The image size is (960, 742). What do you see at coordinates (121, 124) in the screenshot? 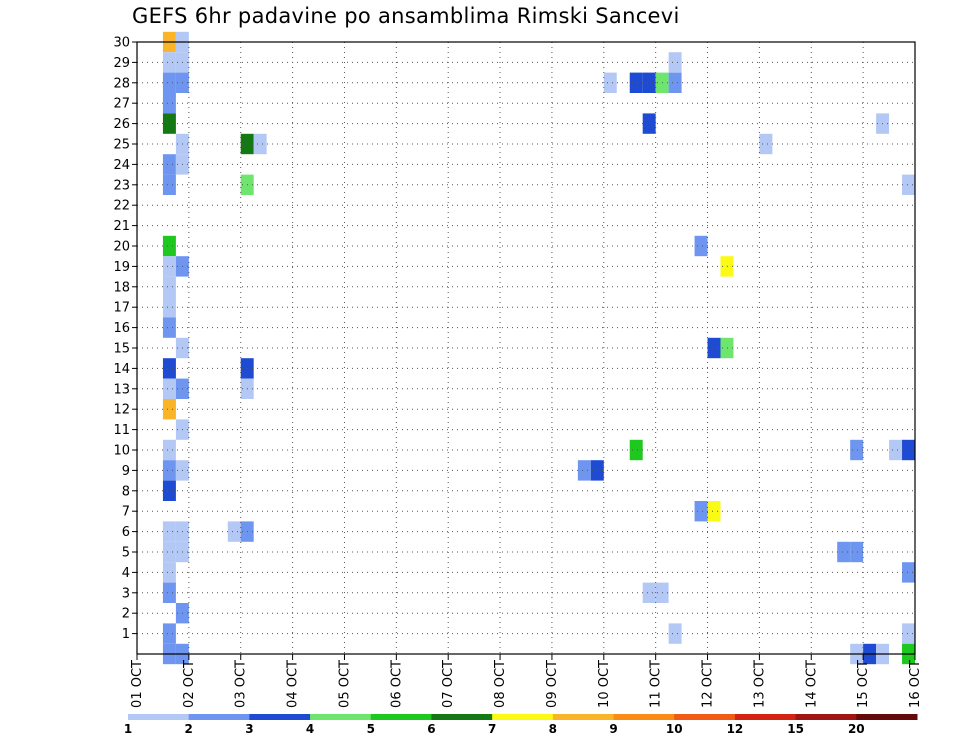
I see `y-tick-label: 26` at bounding box center [121, 124].